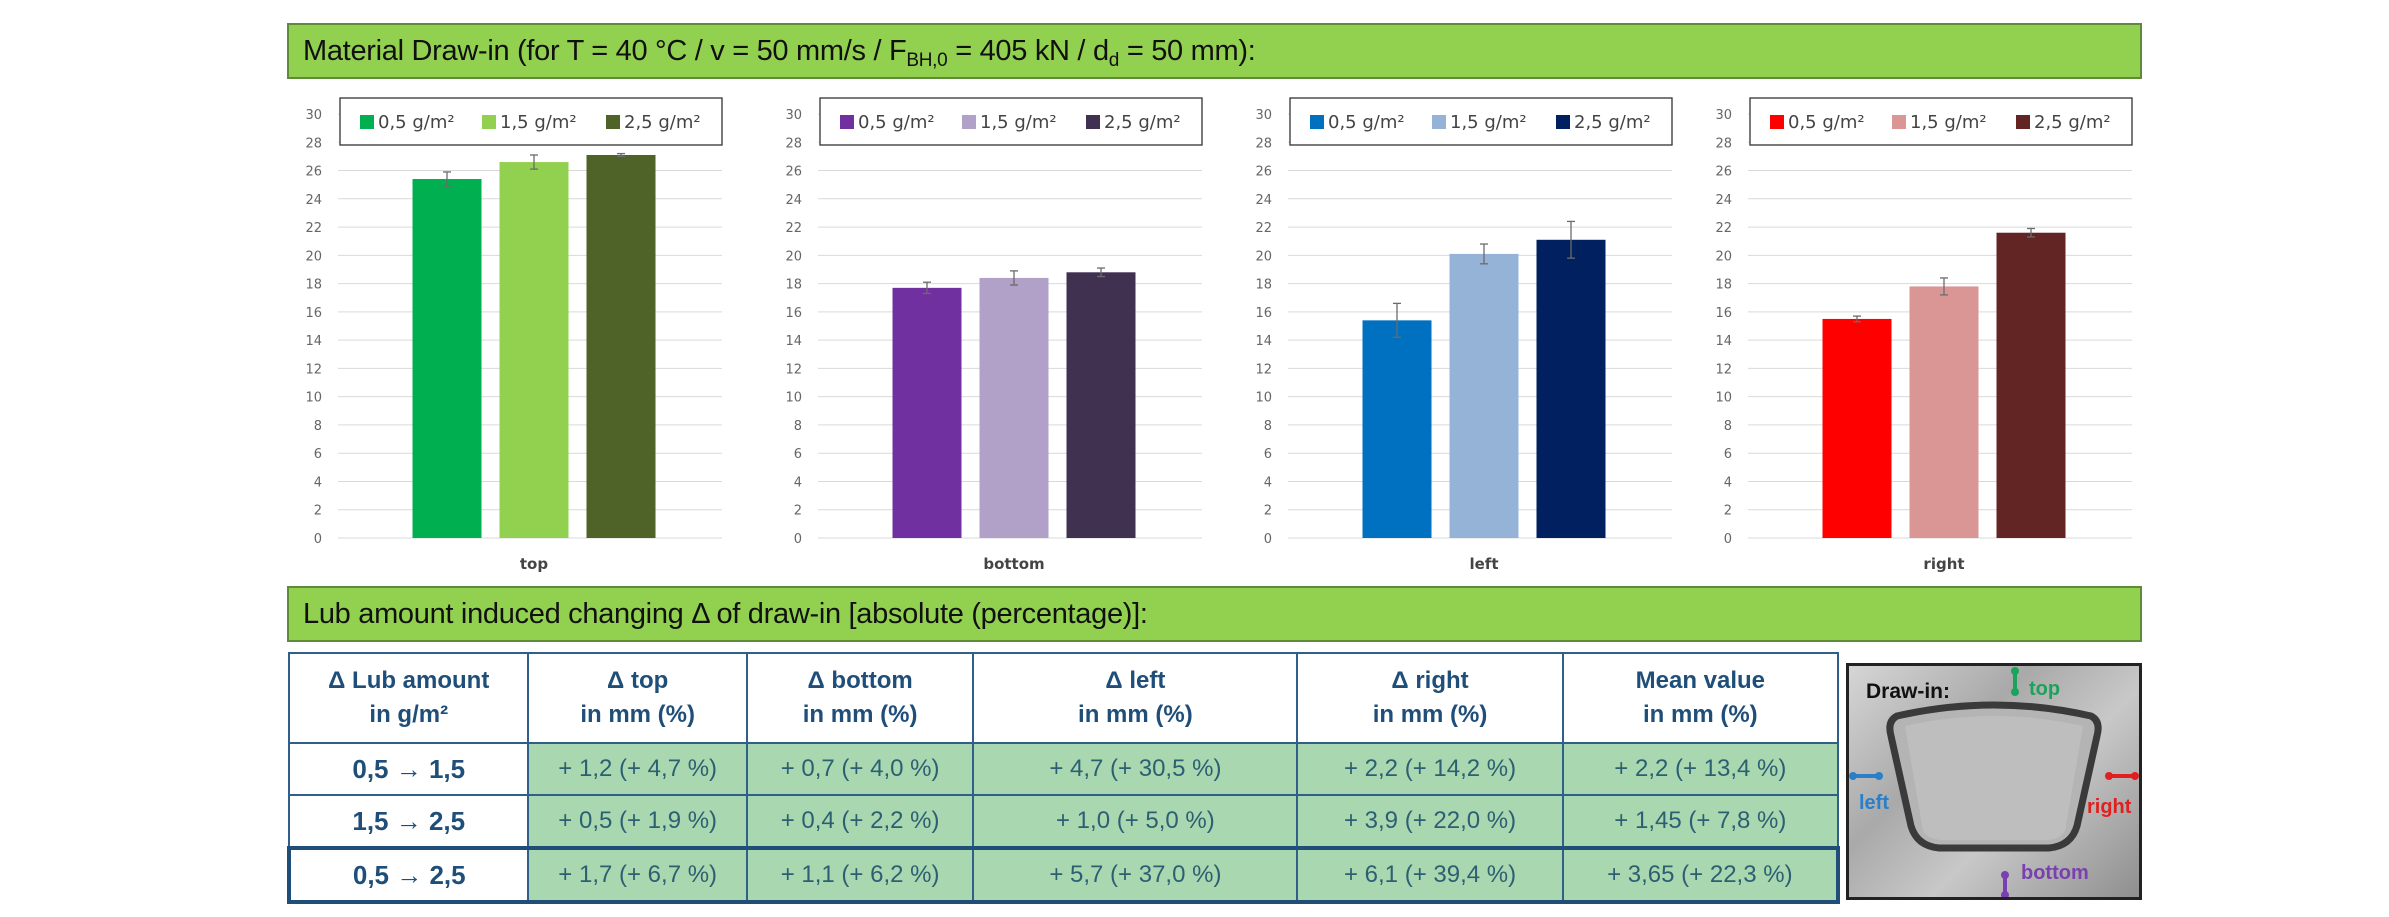  Describe the element at coordinates (1397, 429) in the screenshot. I see `bar-0,5 g/m²` at that location.